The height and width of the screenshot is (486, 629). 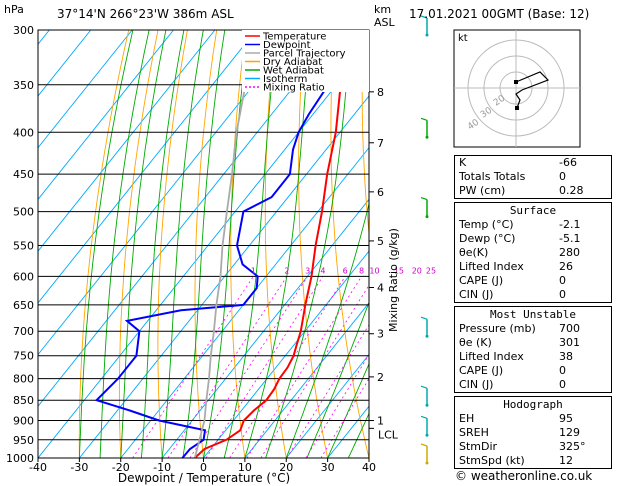 What do you see at coordinates (294, 37) in the screenshot?
I see `legend-label: Temperature` at bounding box center [294, 37].